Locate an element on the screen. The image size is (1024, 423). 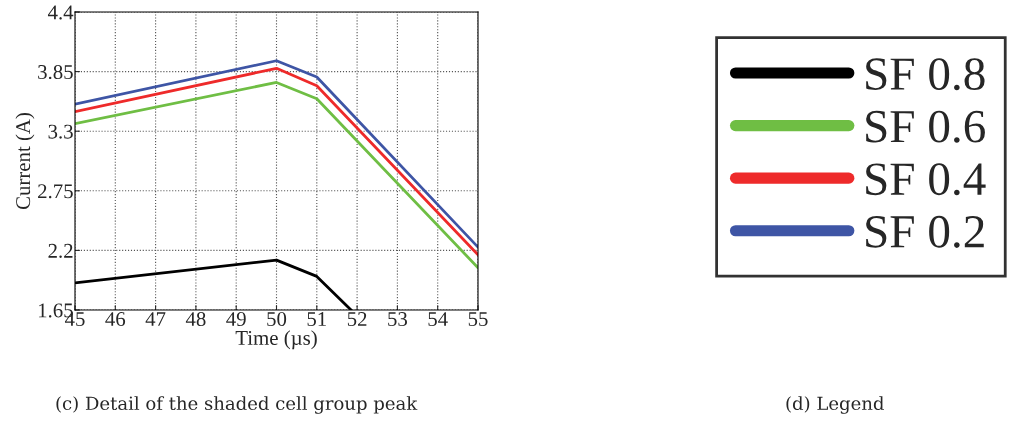
x-tick-label: 47 is located at coordinates (155, 319).